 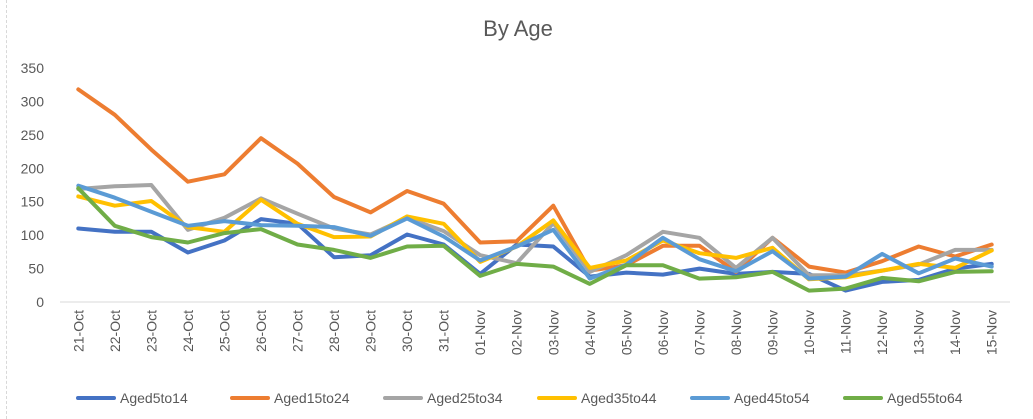 What do you see at coordinates (846, 332) in the screenshot?
I see `x-tick-label: 11-Nov` at bounding box center [846, 332].